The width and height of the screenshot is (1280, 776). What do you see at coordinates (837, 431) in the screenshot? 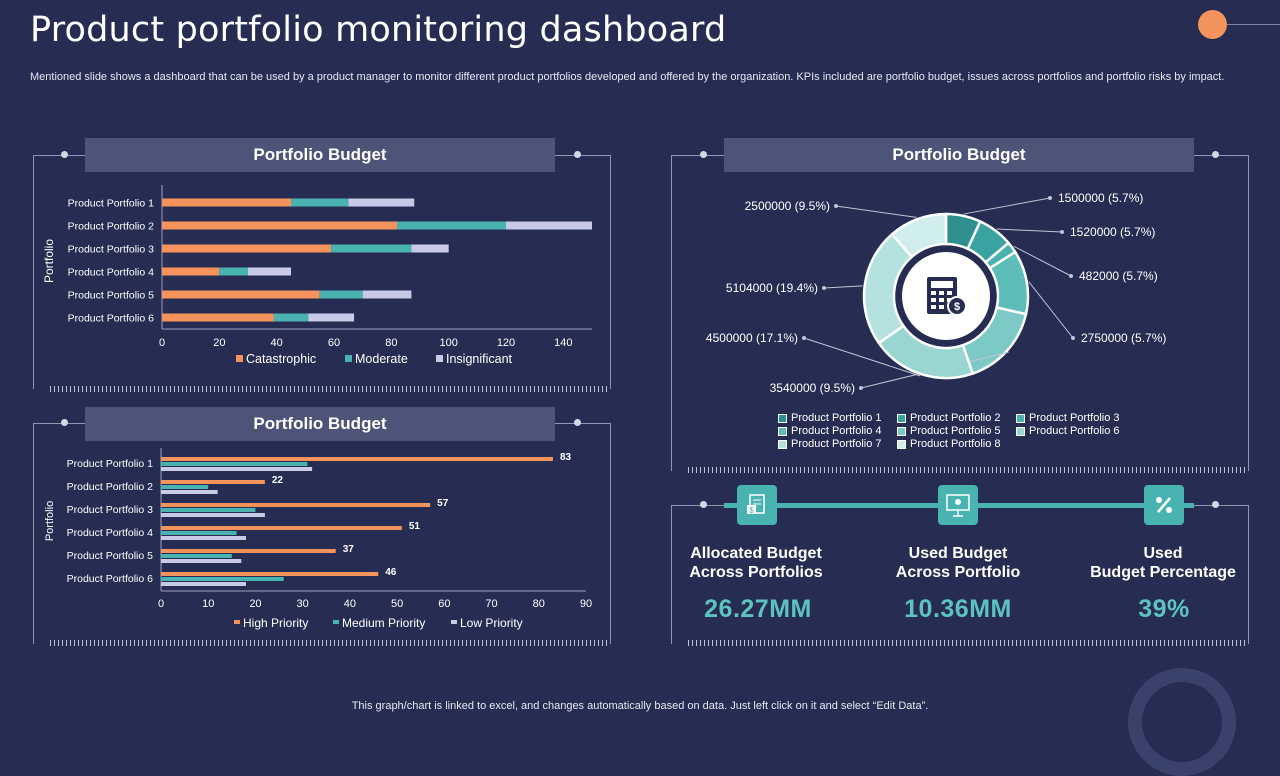
I see `legend-item: Product Portfolio 4` at bounding box center [837, 431].